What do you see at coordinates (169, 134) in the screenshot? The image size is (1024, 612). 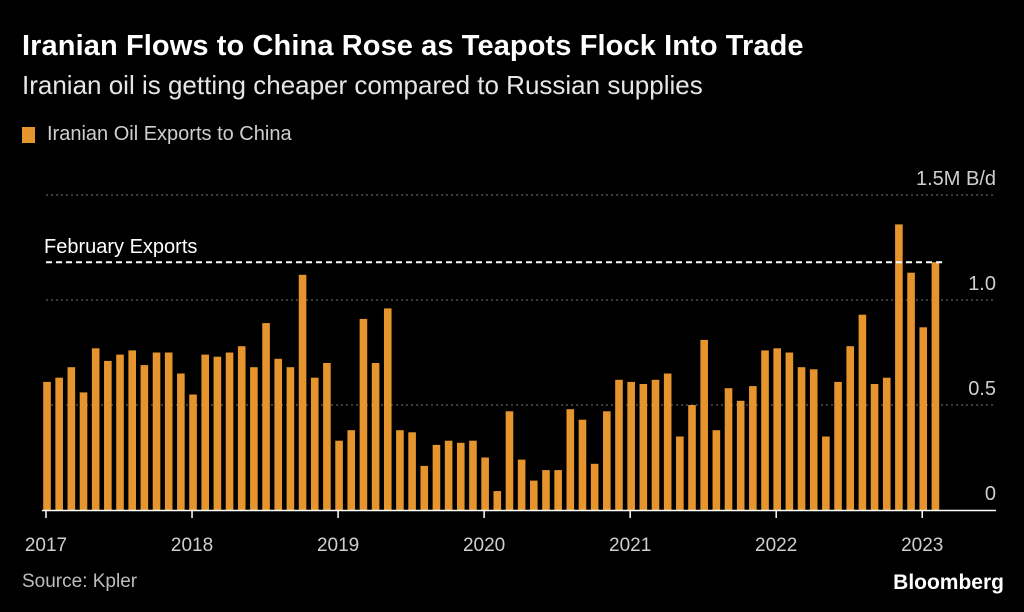 I see `legend-label: Iranian Oil Exports to China` at bounding box center [169, 134].